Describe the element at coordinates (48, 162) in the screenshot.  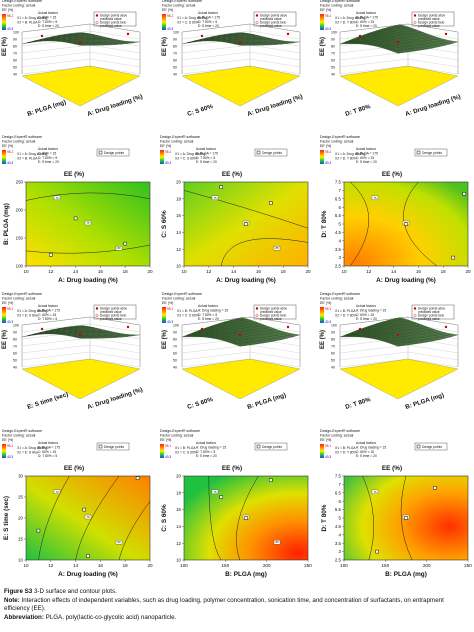
I see `actual-factor-value: E: S time = 20` at that location.